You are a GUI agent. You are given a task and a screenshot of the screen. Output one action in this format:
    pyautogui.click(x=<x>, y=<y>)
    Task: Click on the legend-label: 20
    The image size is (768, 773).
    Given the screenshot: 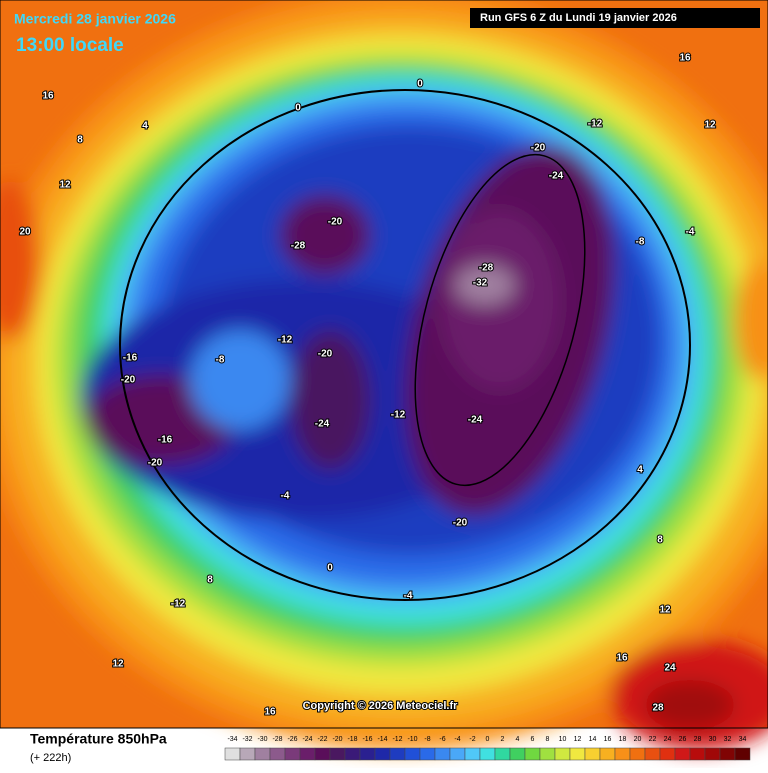 What is the action you would take?
    pyautogui.click(x=638, y=739)
    